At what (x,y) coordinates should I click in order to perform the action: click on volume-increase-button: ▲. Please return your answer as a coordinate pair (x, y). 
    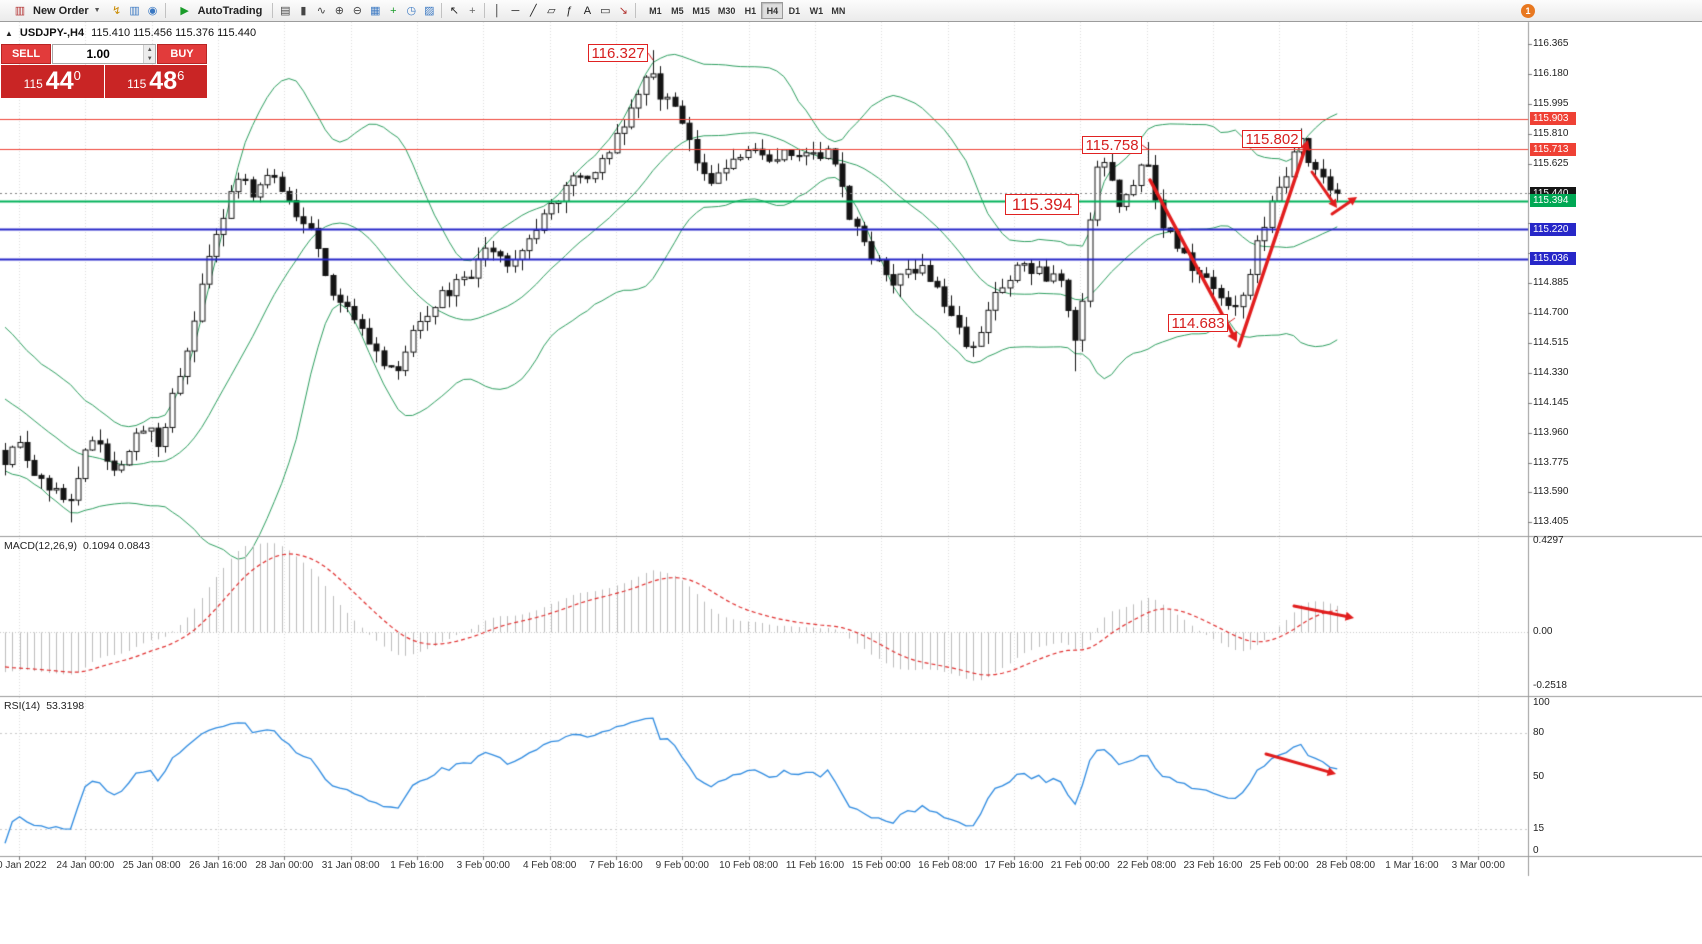
    Looking at the image, I should click on (149, 49).